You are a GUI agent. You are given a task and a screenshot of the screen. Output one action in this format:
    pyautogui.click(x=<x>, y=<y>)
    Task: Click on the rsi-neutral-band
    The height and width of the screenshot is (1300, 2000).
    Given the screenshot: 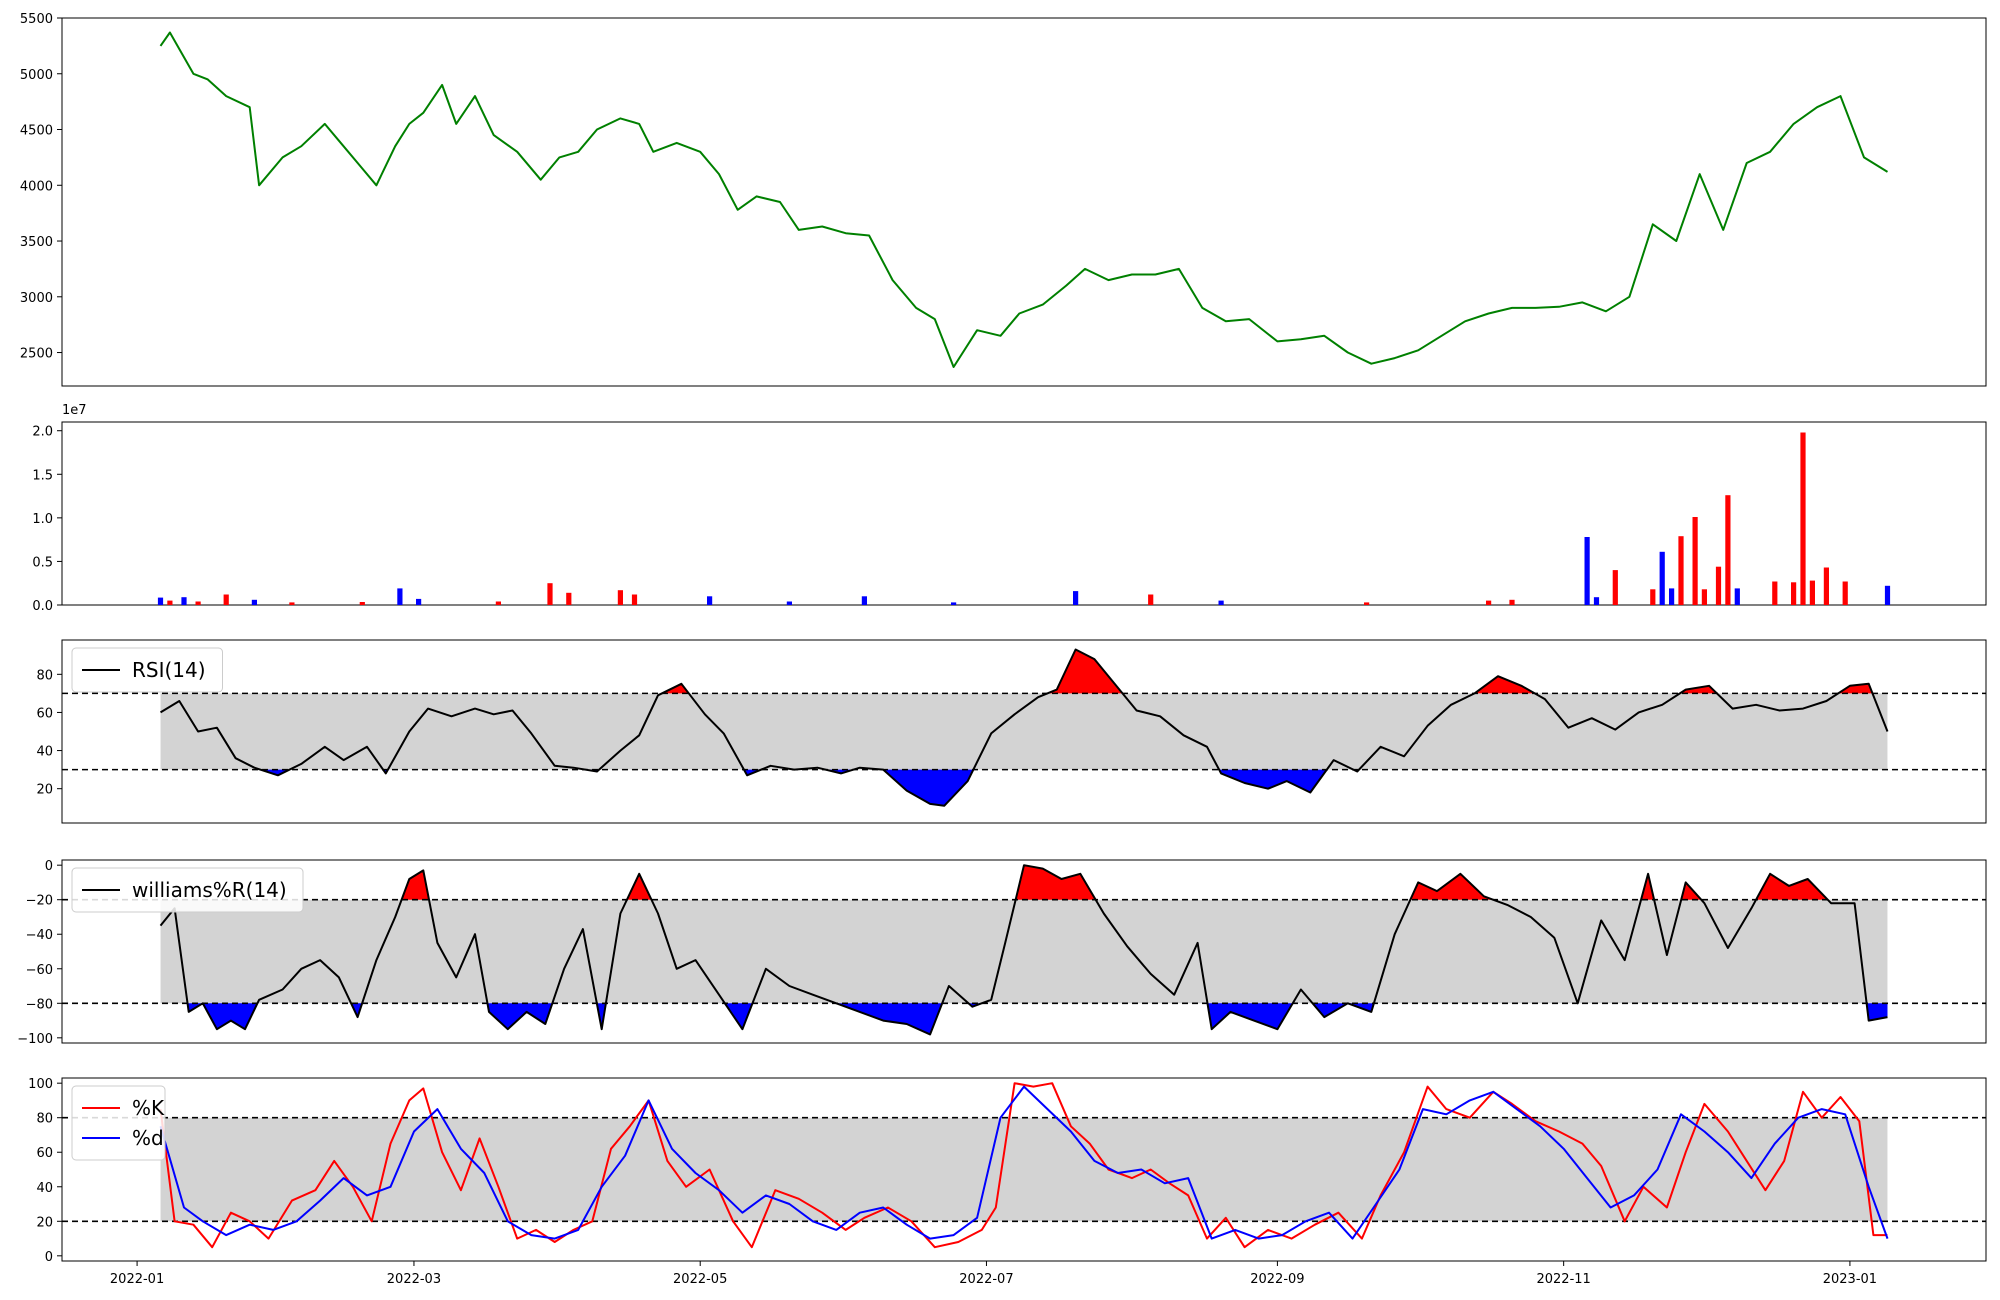 What is the action you would take?
    pyautogui.click(x=1024, y=731)
    